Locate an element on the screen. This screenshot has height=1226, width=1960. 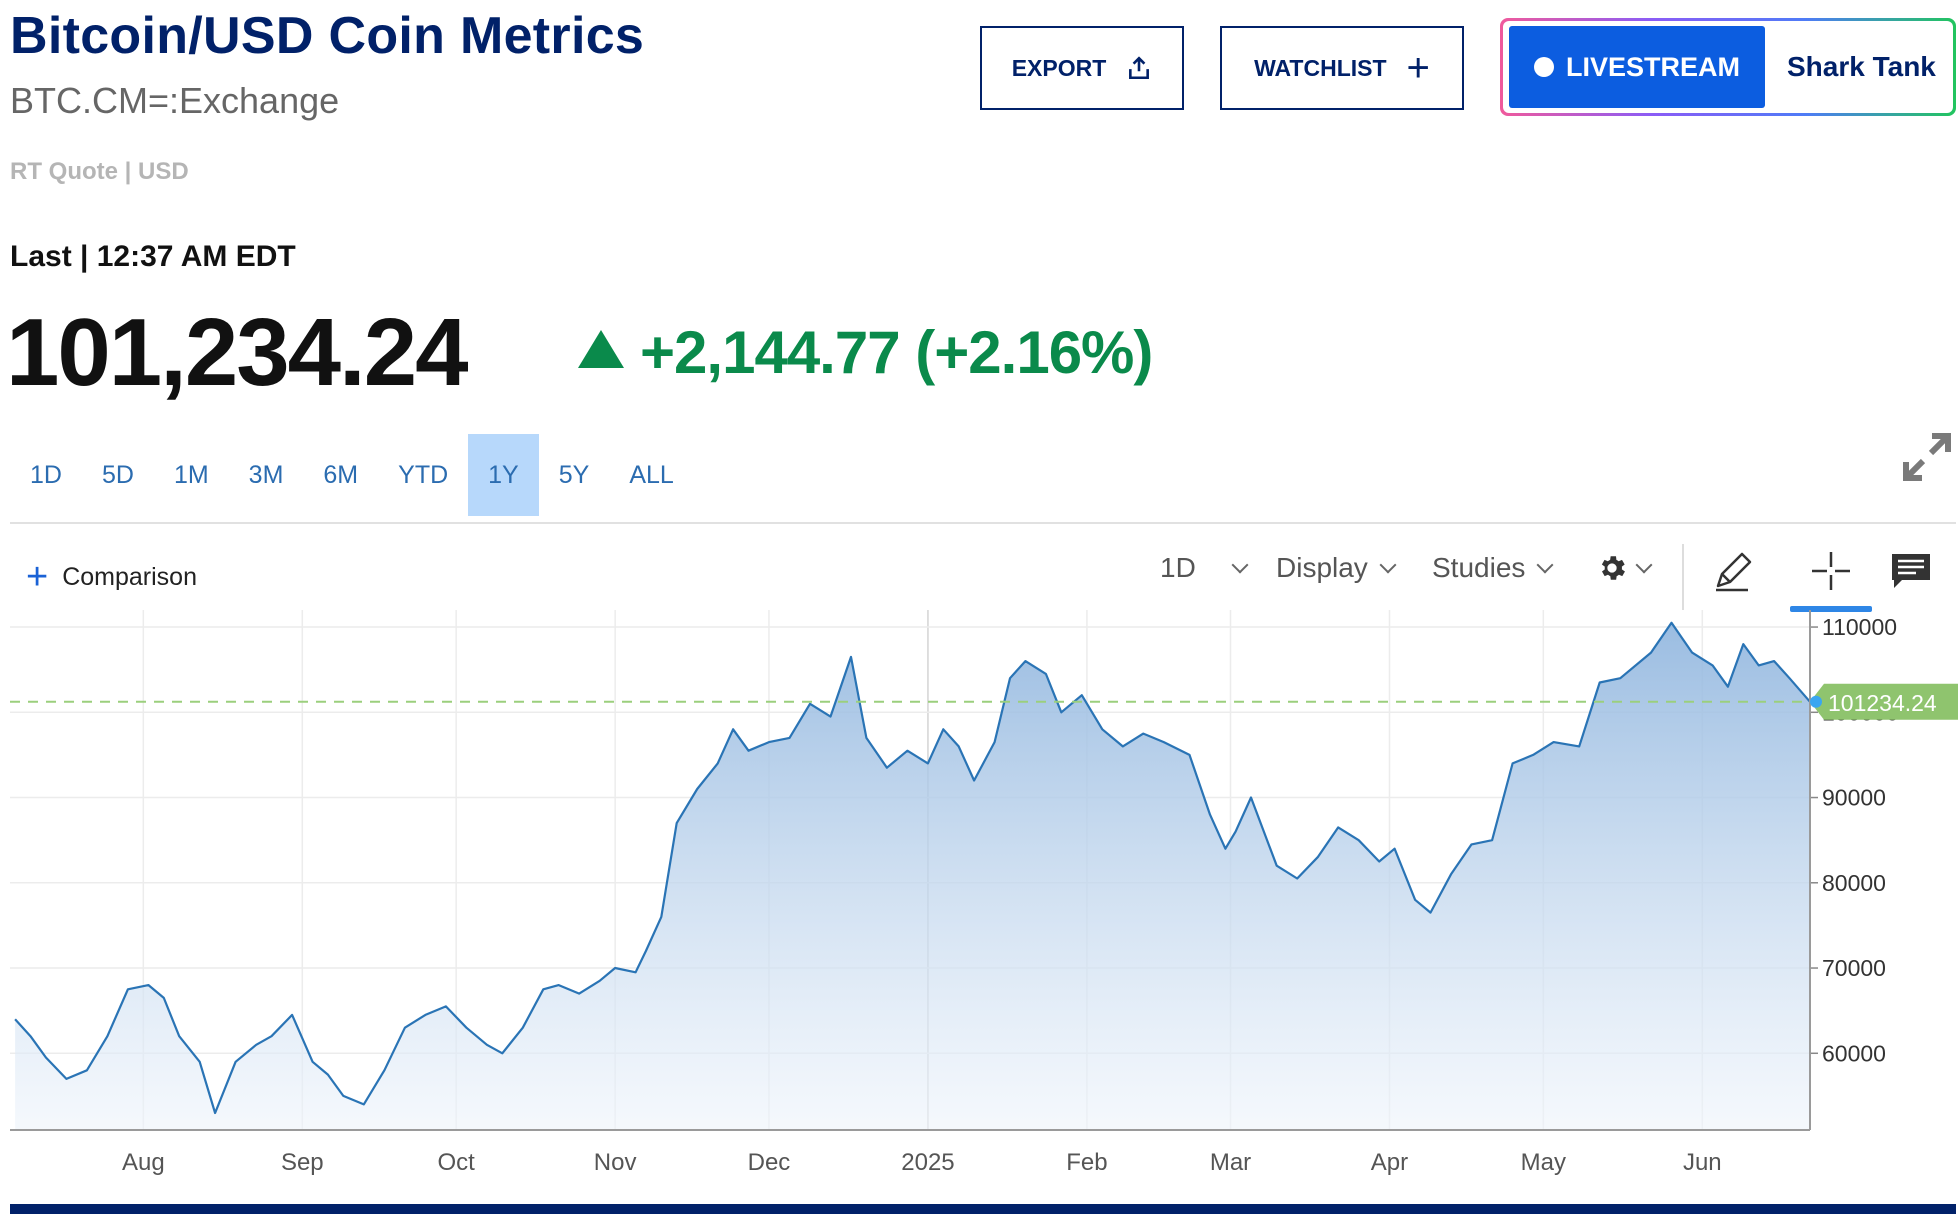
studies-label: Studies is located at coordinates (1479, 567).